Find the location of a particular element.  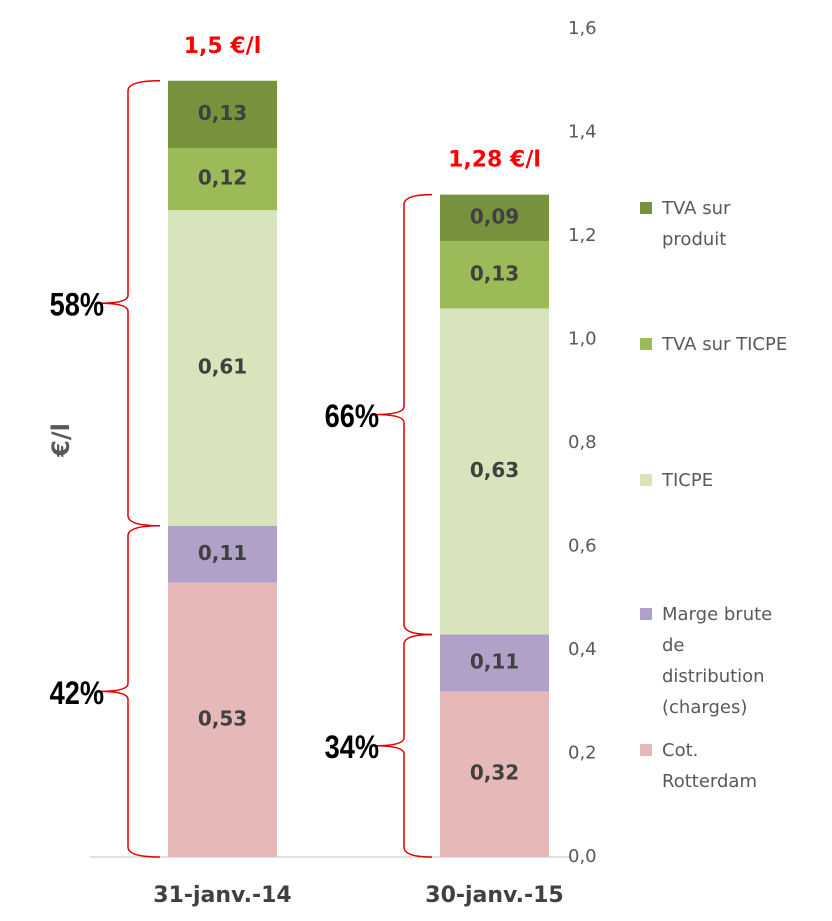

legend-label: TVA sur produit is located at coordinates (696, 224).